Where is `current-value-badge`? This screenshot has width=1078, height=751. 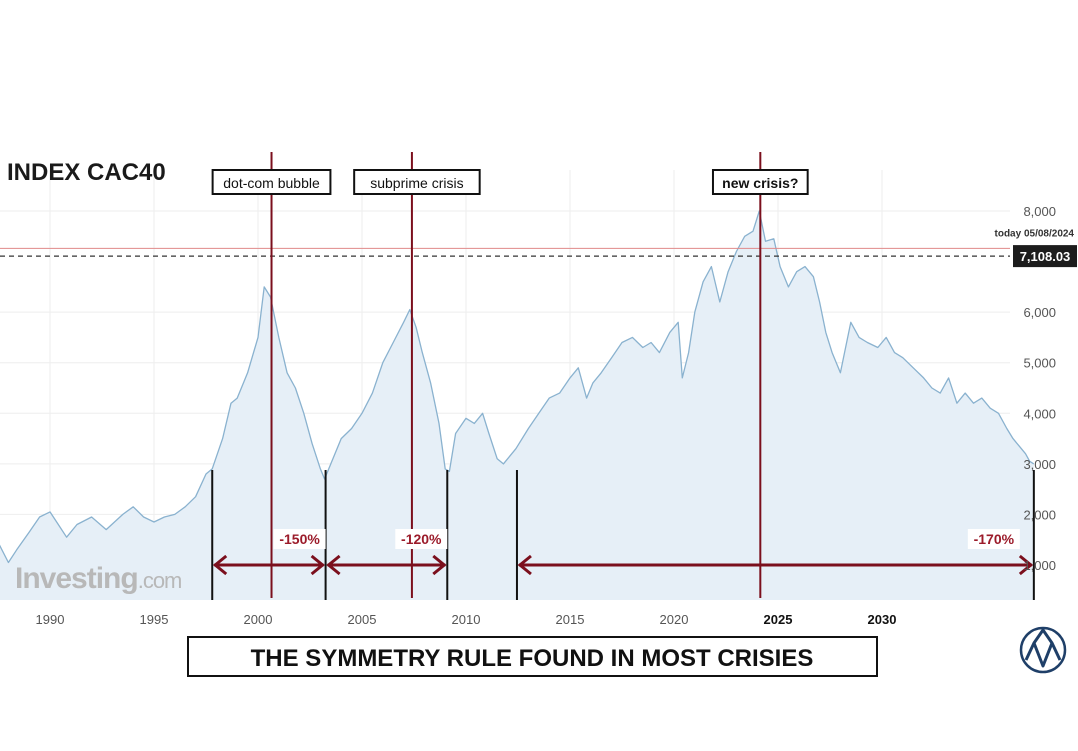
current-value-badge is located at coordinates (1045, 256).